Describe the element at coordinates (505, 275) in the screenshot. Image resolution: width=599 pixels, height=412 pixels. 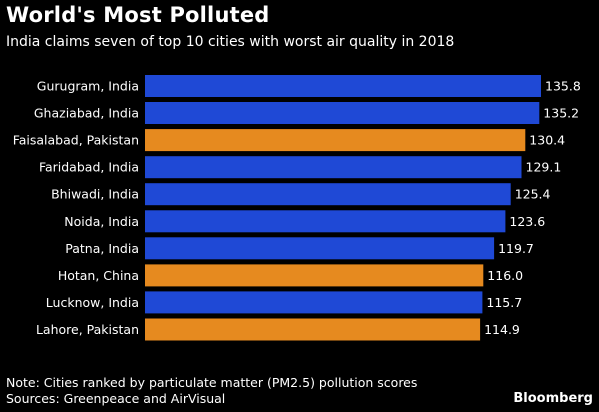
I see `value-label: 116.0` at that location.